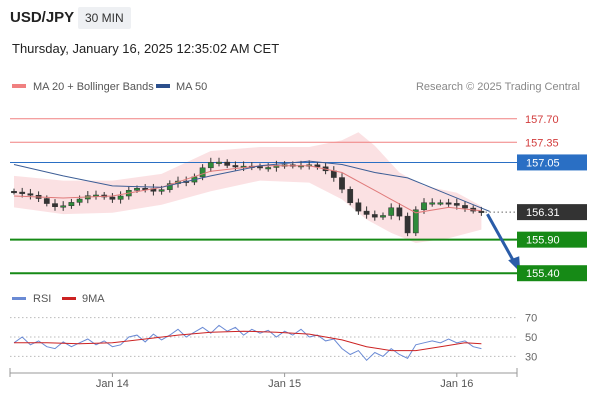 Image resolution: width=590 pixels, height=400 pixels. I want to click on rsi-tick-label: 30, so click(531, 357).